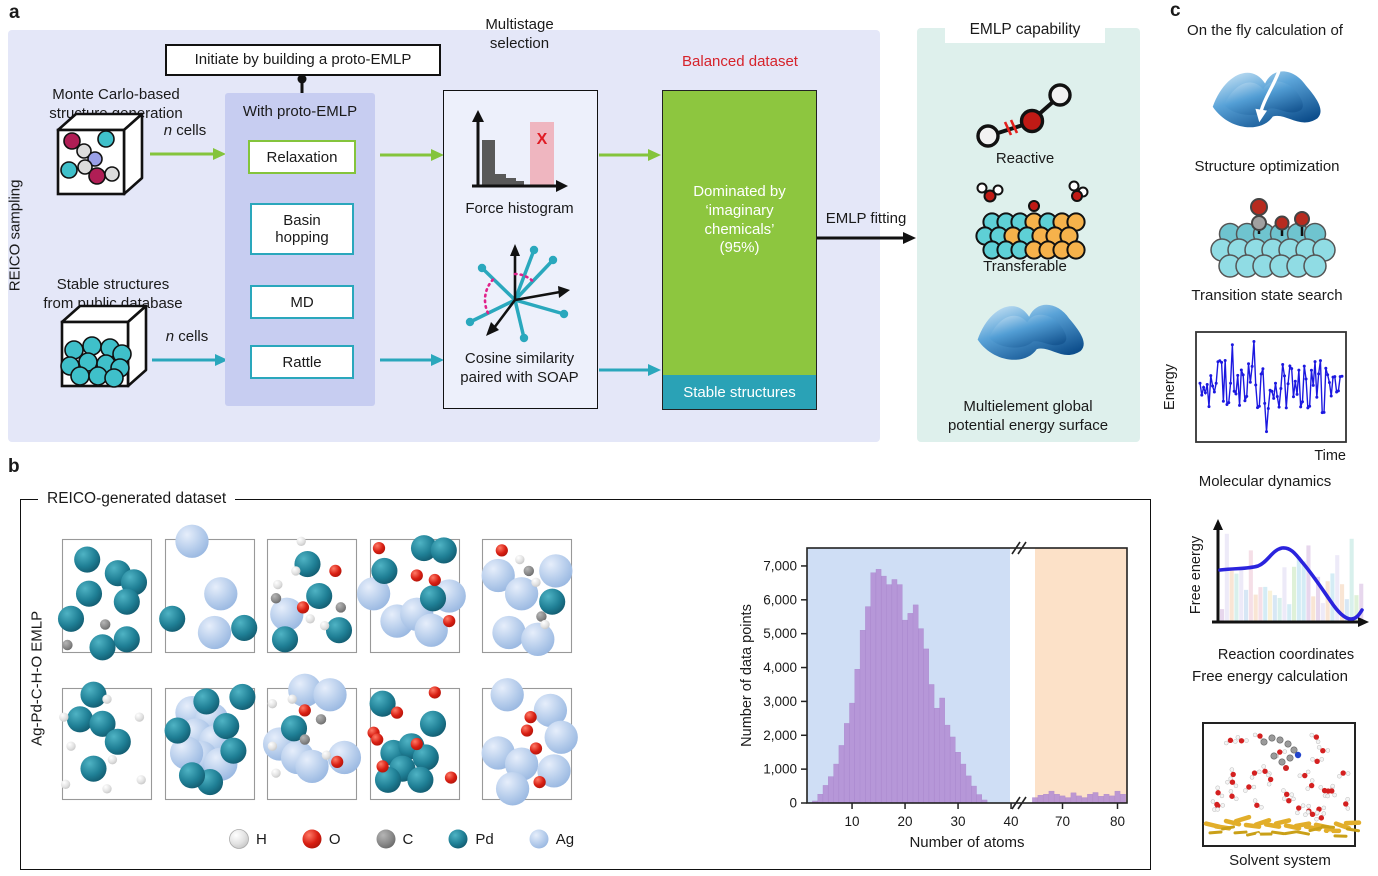 The width and height of the screenshot is (1378, 876). What do you see at coordinates (630, 370) in the screenshot?
I see `arrow-multistage-to-dataset-bottom` at bounding box center [630, 370].